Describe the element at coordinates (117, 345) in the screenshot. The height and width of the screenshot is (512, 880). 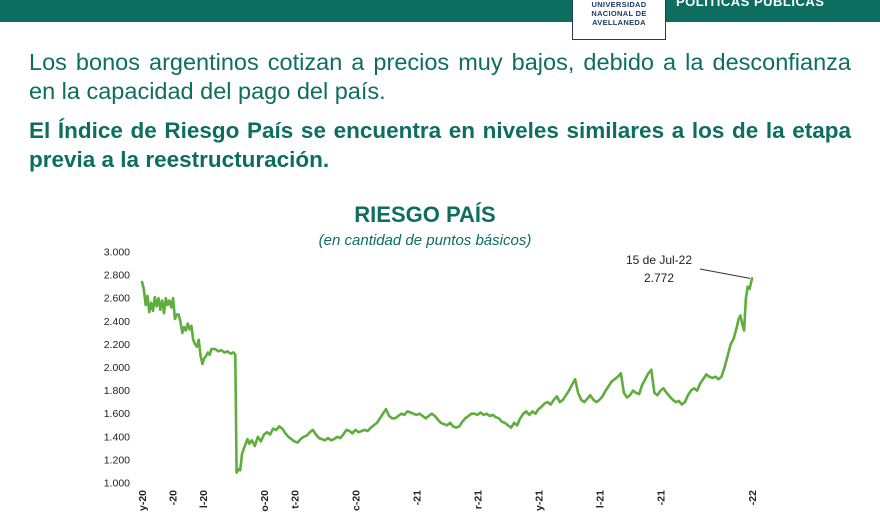
I see `y-tick-label: 2.200` at that location.